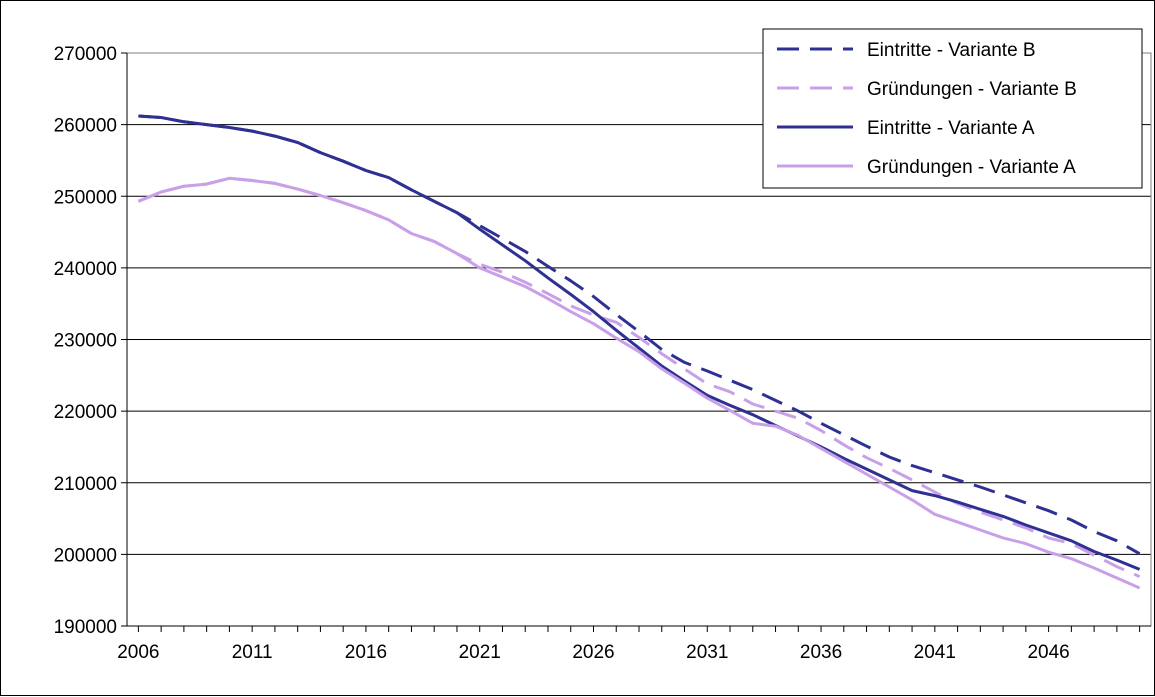 Image resolution: width=1155 pixels, height=697 pixels. I want to click on legend-item-grundungen-variante-b: Gründungen - Variante B, so click(927, 89).